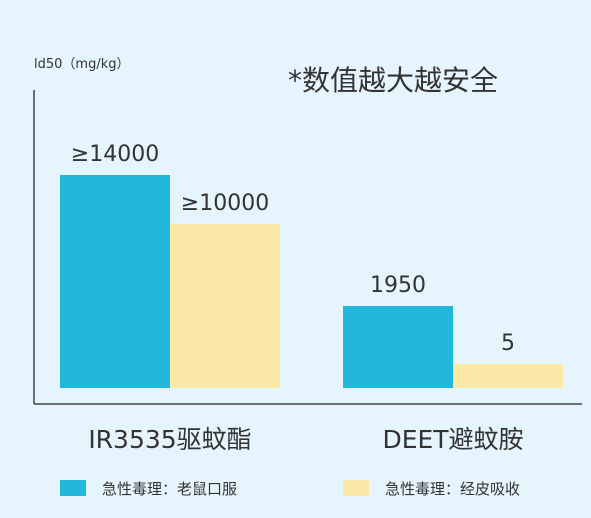  What do you see at coordinates (508, 343) in the screenshot?
I see `value-label-dermal-deet: 5` at bounding box center [508, 343].